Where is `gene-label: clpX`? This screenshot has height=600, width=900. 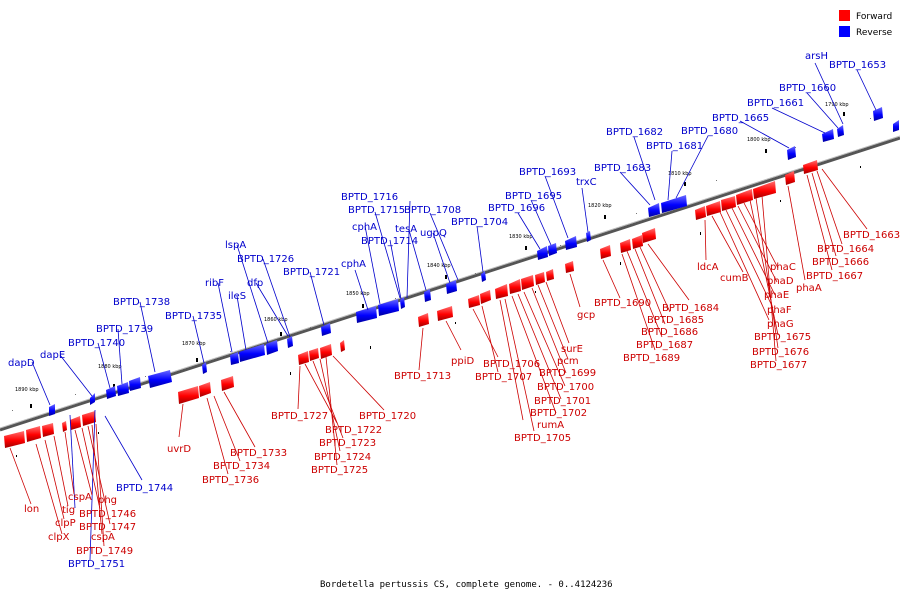
gene-label: clpX is located at coordinates (59, 537).